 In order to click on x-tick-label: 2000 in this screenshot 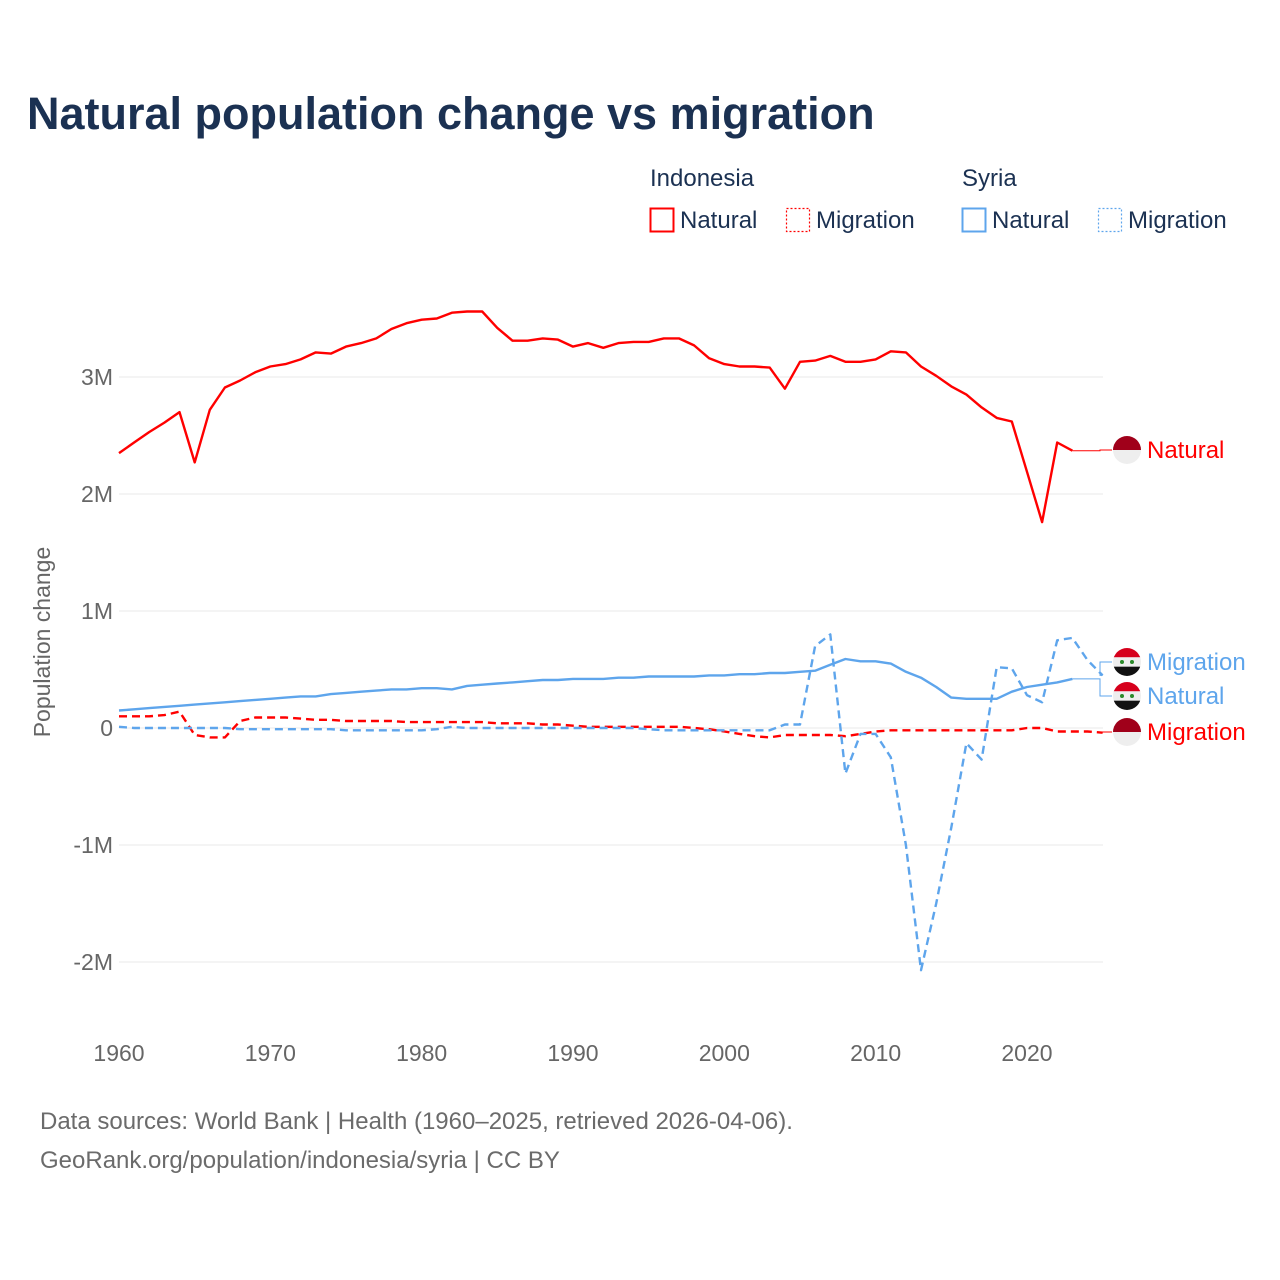, I will do `click(724, 1053)`.